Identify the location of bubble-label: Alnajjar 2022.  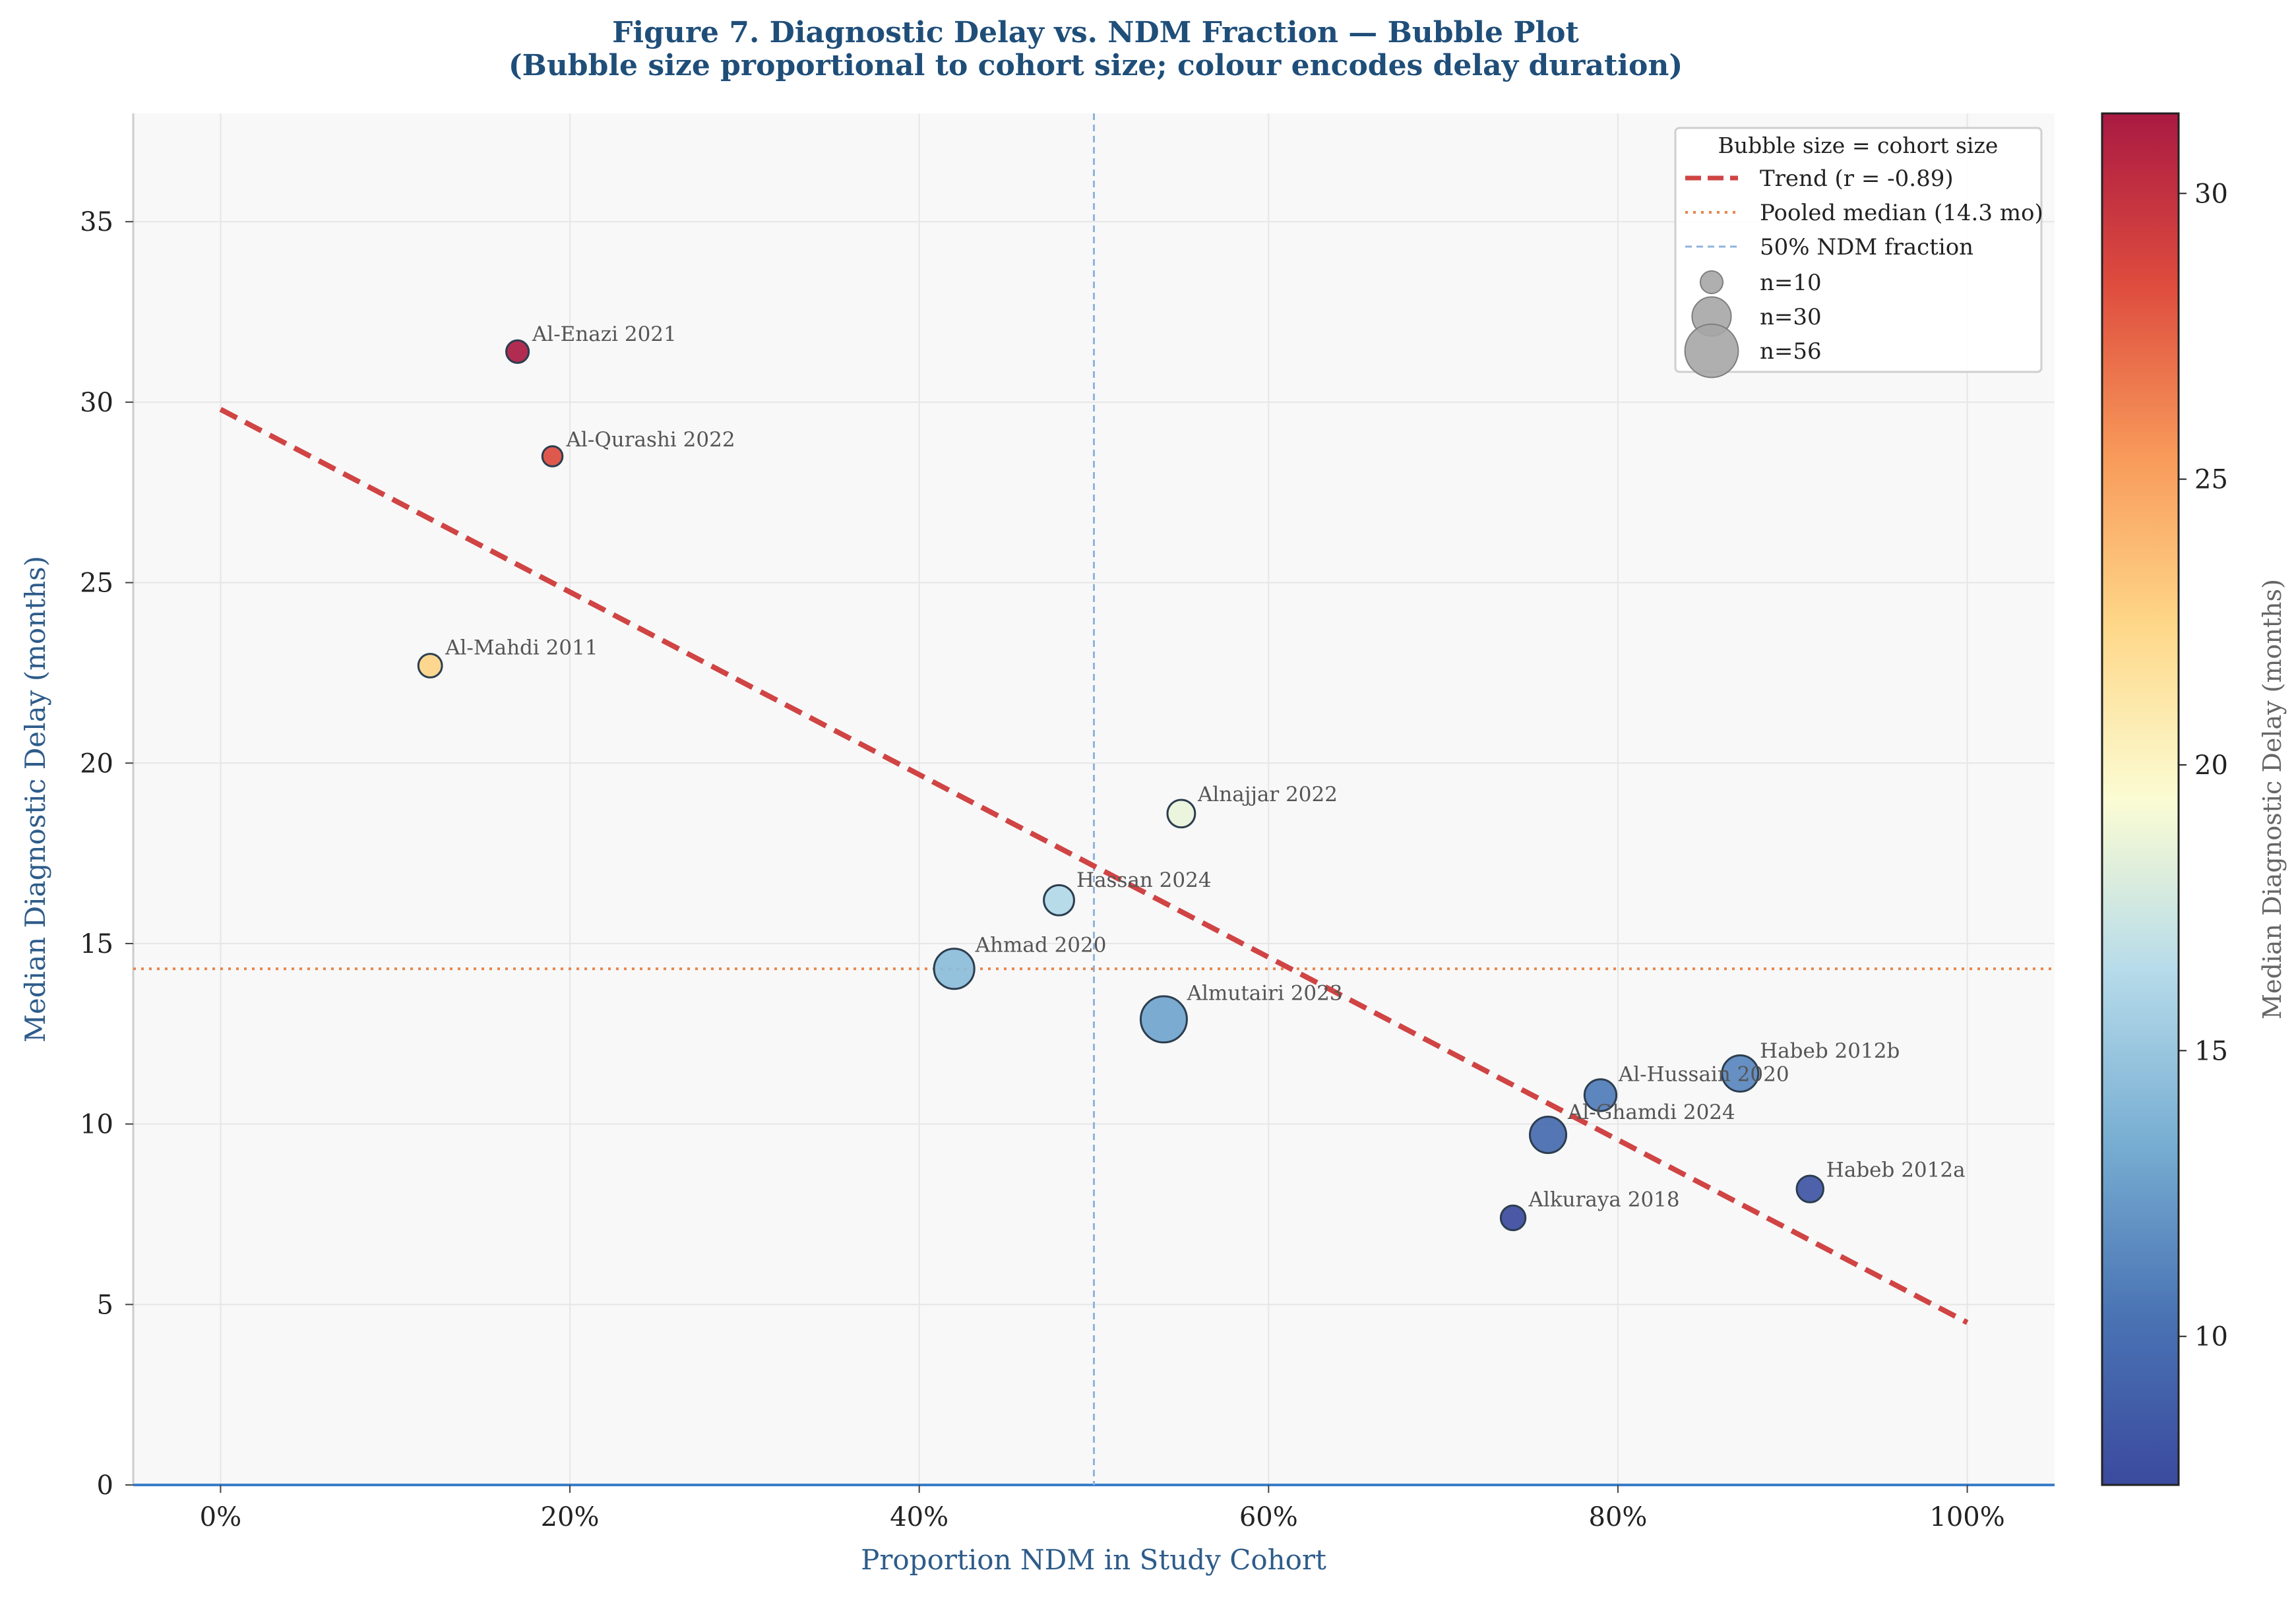
(1267, 794).